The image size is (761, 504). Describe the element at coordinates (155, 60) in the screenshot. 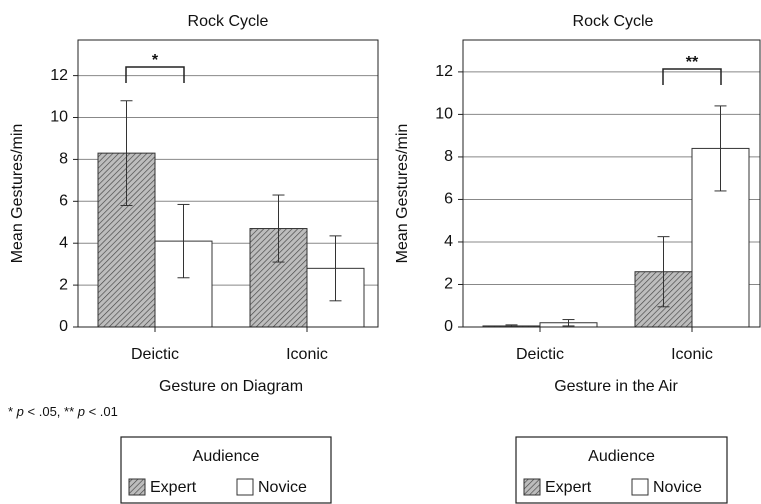

I see `significance-label: *` at that location.